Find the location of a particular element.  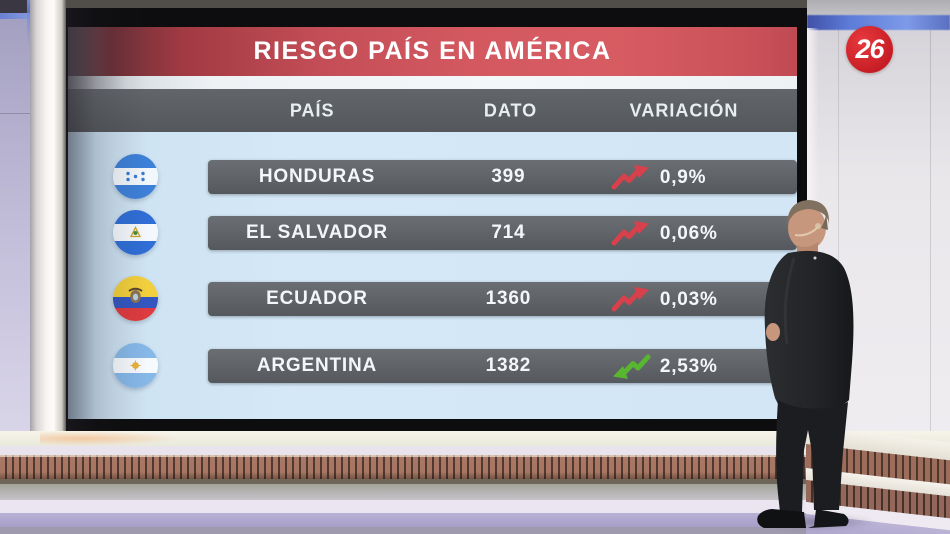

variation-cell: 0,06% is located at coordinates (694, 233).